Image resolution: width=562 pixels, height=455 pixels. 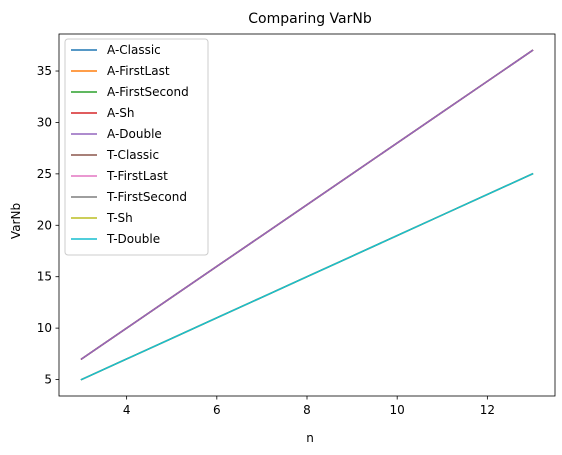 I want to click on y-tick-label: 35, so click(x=44, y=71).